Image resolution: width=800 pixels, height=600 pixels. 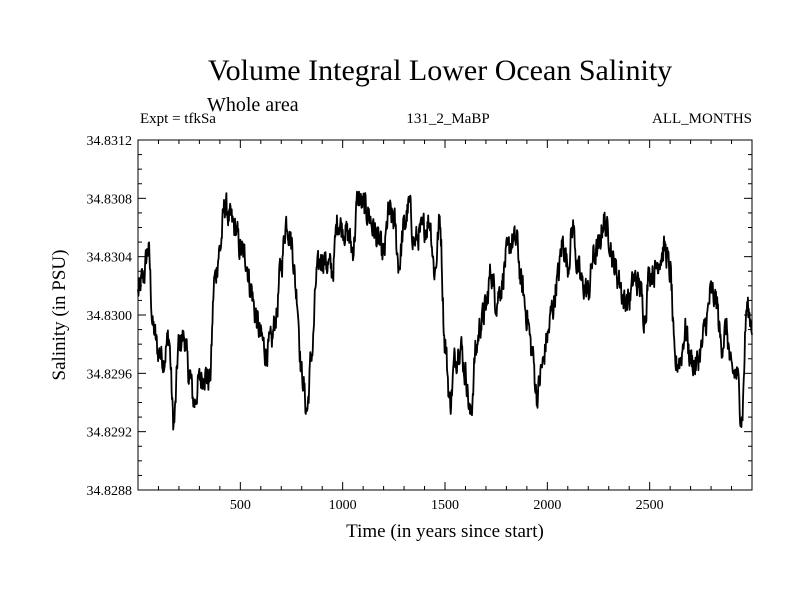 I want to click on run-label: 131_2_MaBP, so click(x=447, y=119).